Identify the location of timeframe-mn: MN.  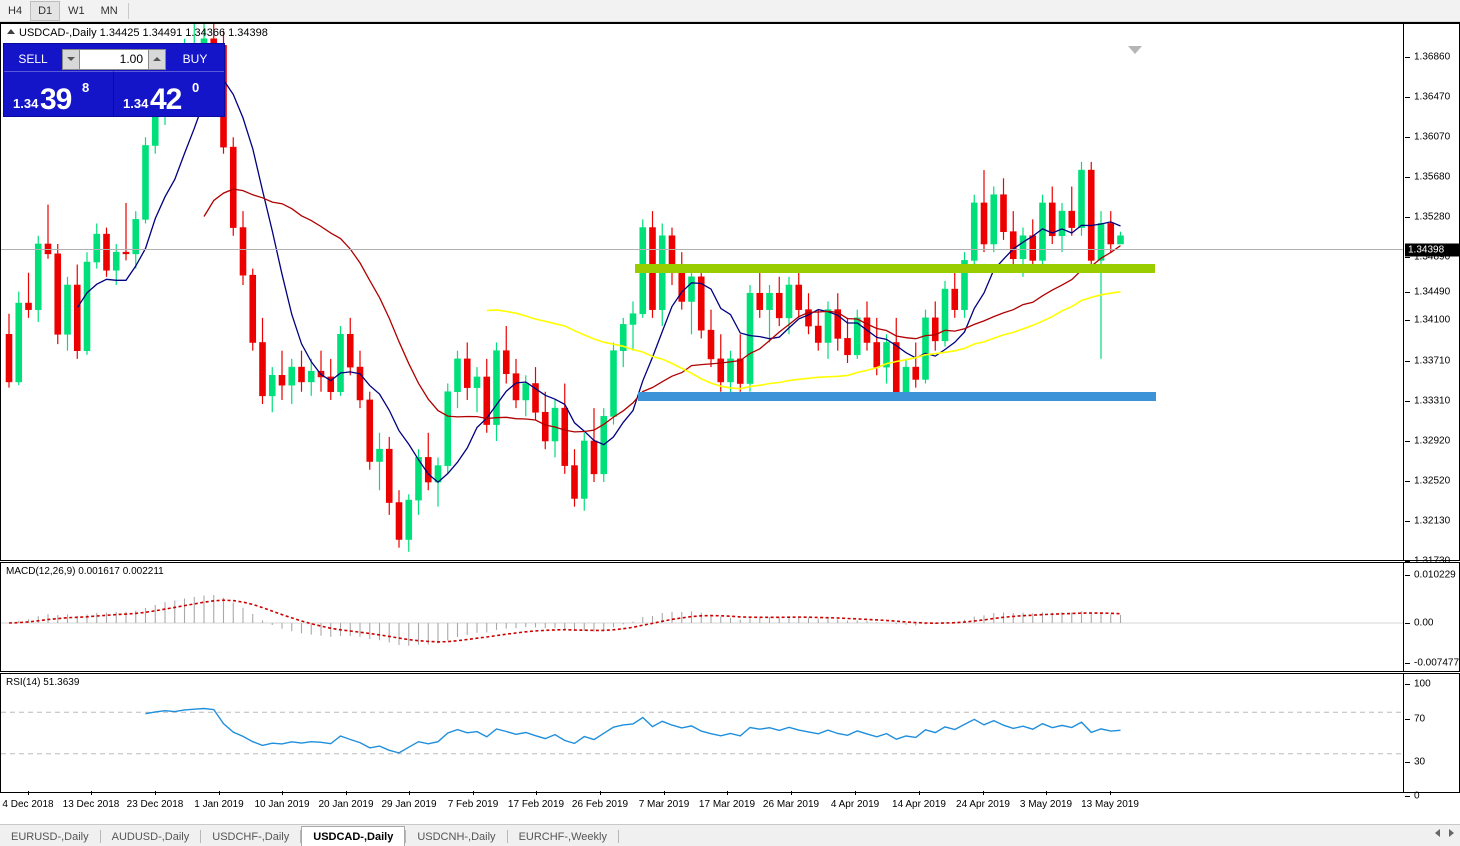
(109, 11).